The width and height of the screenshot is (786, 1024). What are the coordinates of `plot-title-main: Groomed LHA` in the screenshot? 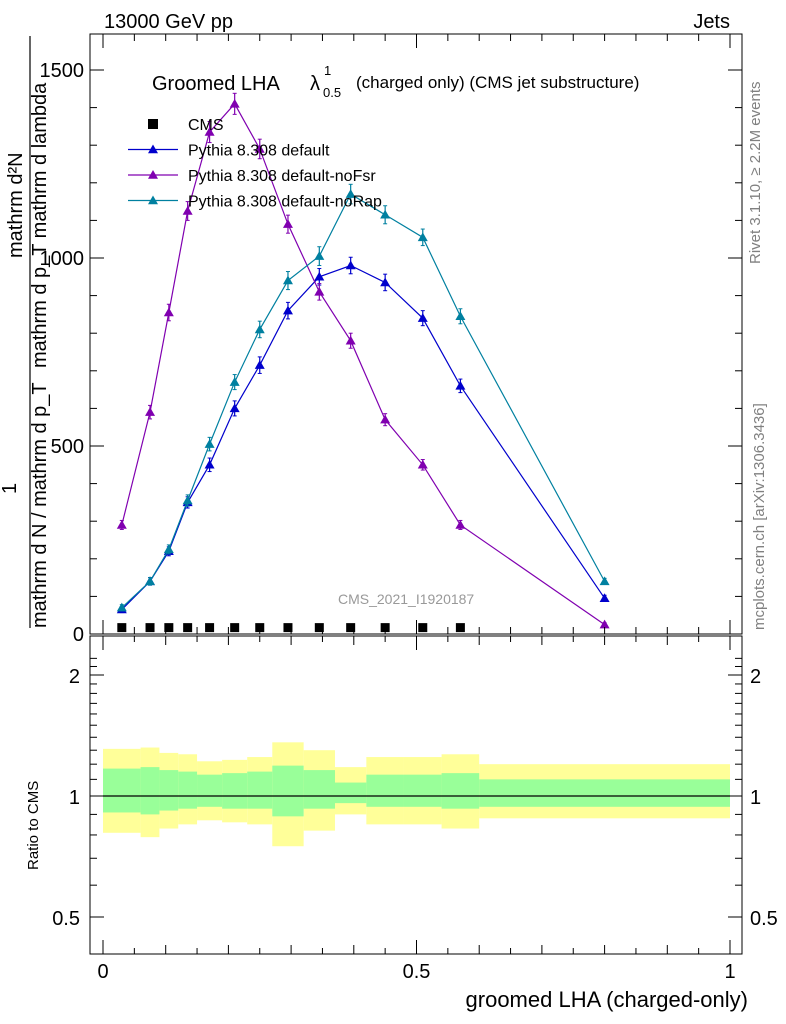 It's located at (216, 84).